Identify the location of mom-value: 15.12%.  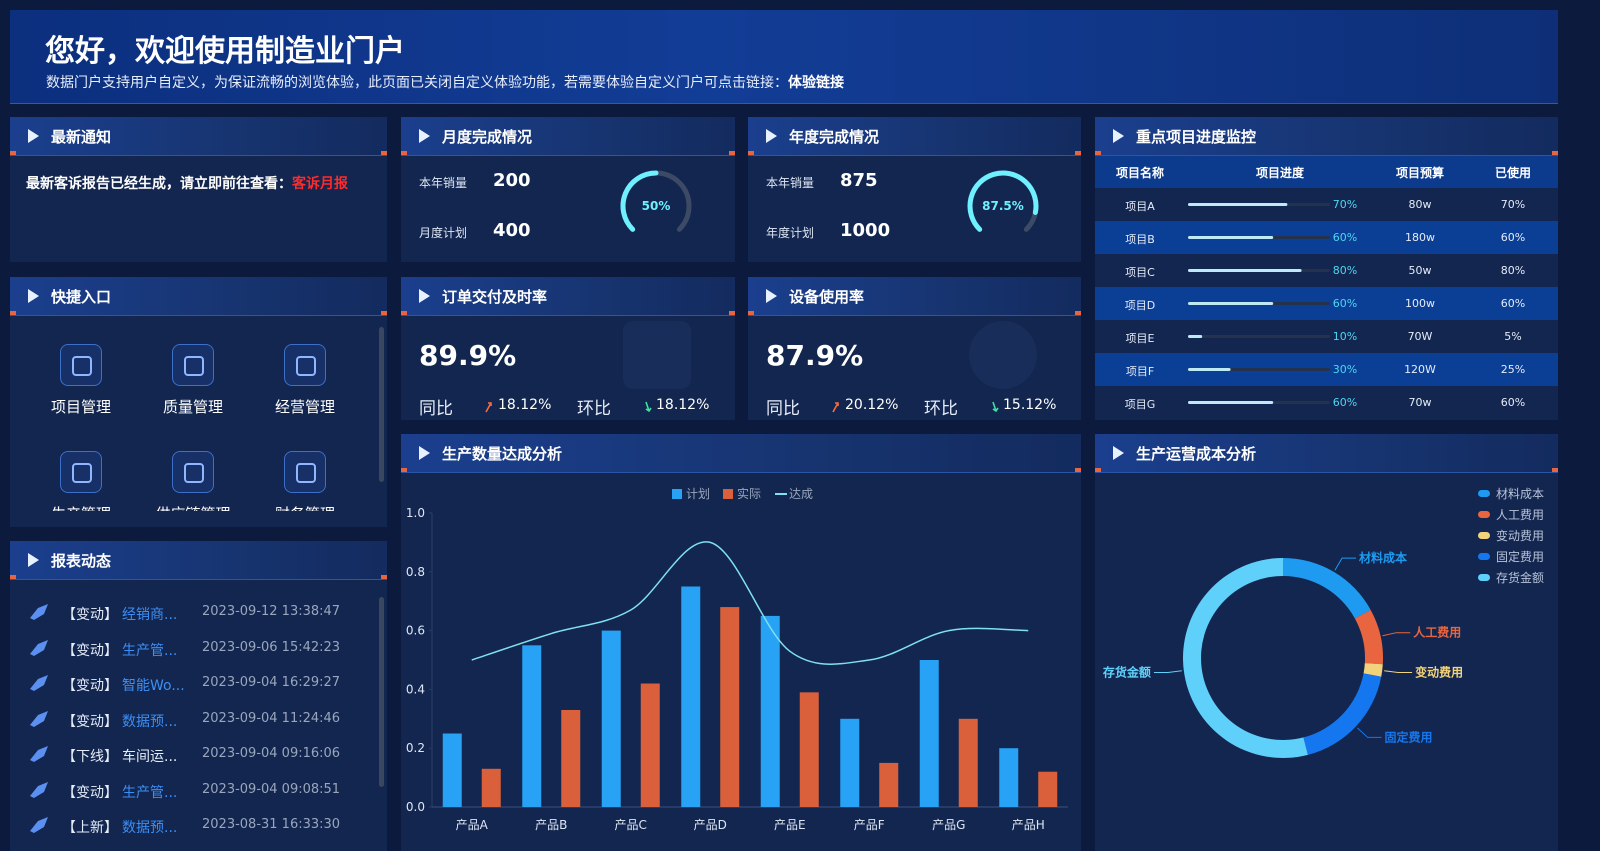
(1030, 405).